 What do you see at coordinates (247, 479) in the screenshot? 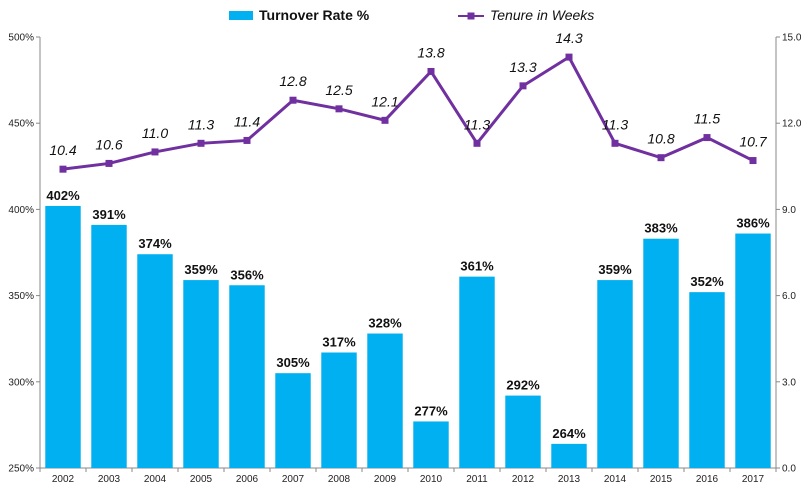
I see `x-tick-label: 2006` at bounding box center [247, 479].